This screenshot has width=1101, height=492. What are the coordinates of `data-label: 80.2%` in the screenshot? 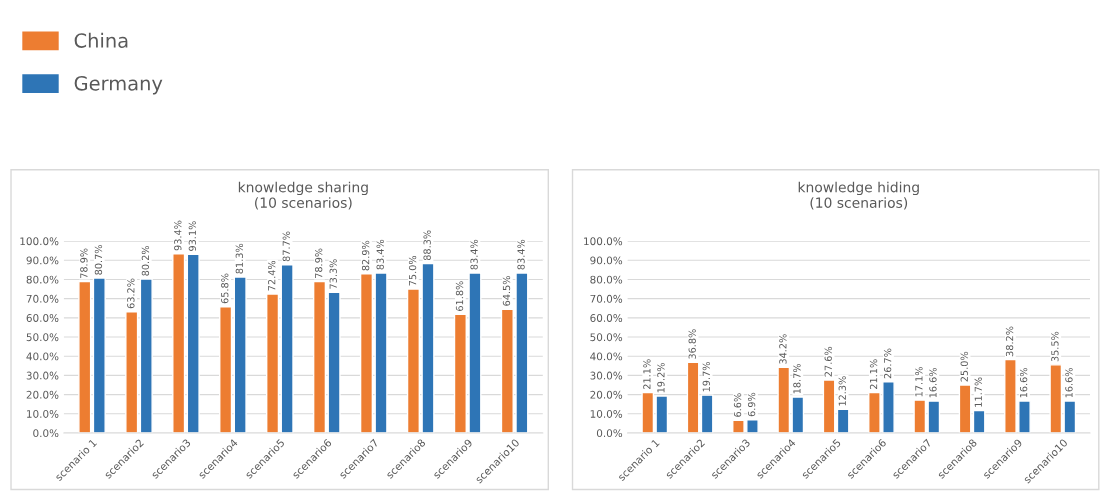 It's located at (145, 260).